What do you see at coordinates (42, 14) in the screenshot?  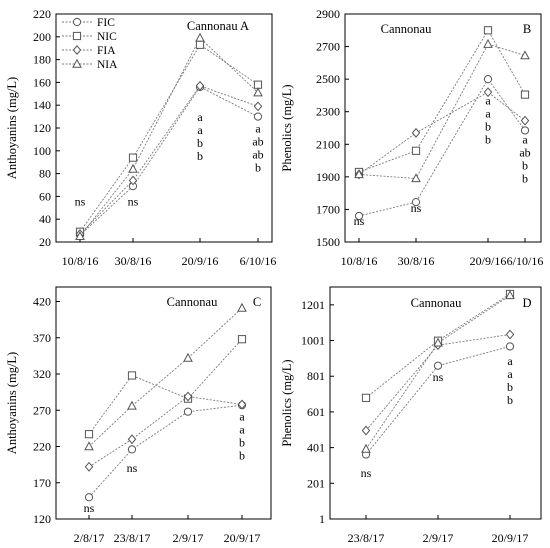 I see `y-tick-label: 220` at bounding box center [42, 14].